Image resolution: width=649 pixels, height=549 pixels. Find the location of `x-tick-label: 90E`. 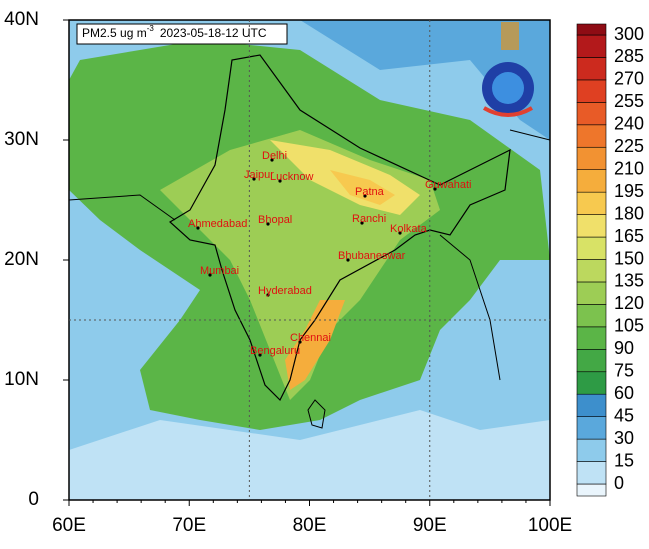

x-tick-label: 90E is located at coordinates (430, 525).